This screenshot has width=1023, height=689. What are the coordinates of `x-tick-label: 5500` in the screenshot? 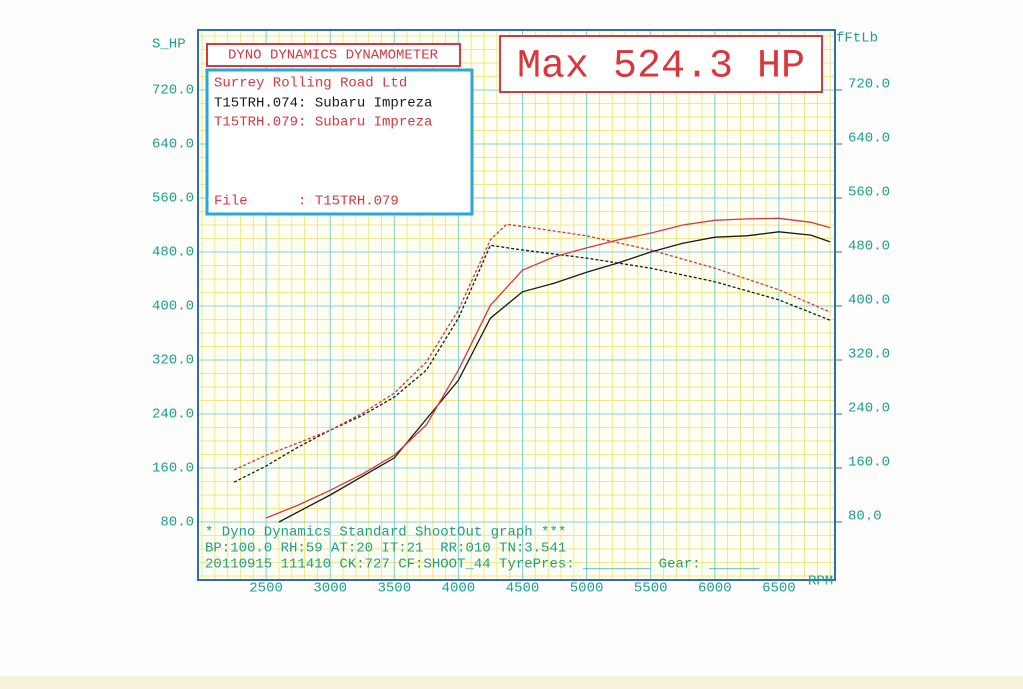 It's located at (651, 589).